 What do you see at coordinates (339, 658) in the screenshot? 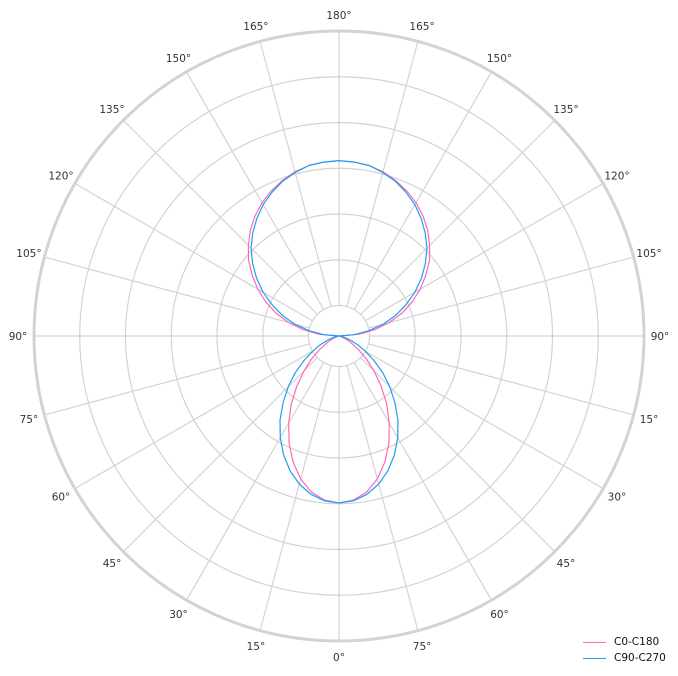
I see `angle-label: 0°` at bounding box center [339, 658].